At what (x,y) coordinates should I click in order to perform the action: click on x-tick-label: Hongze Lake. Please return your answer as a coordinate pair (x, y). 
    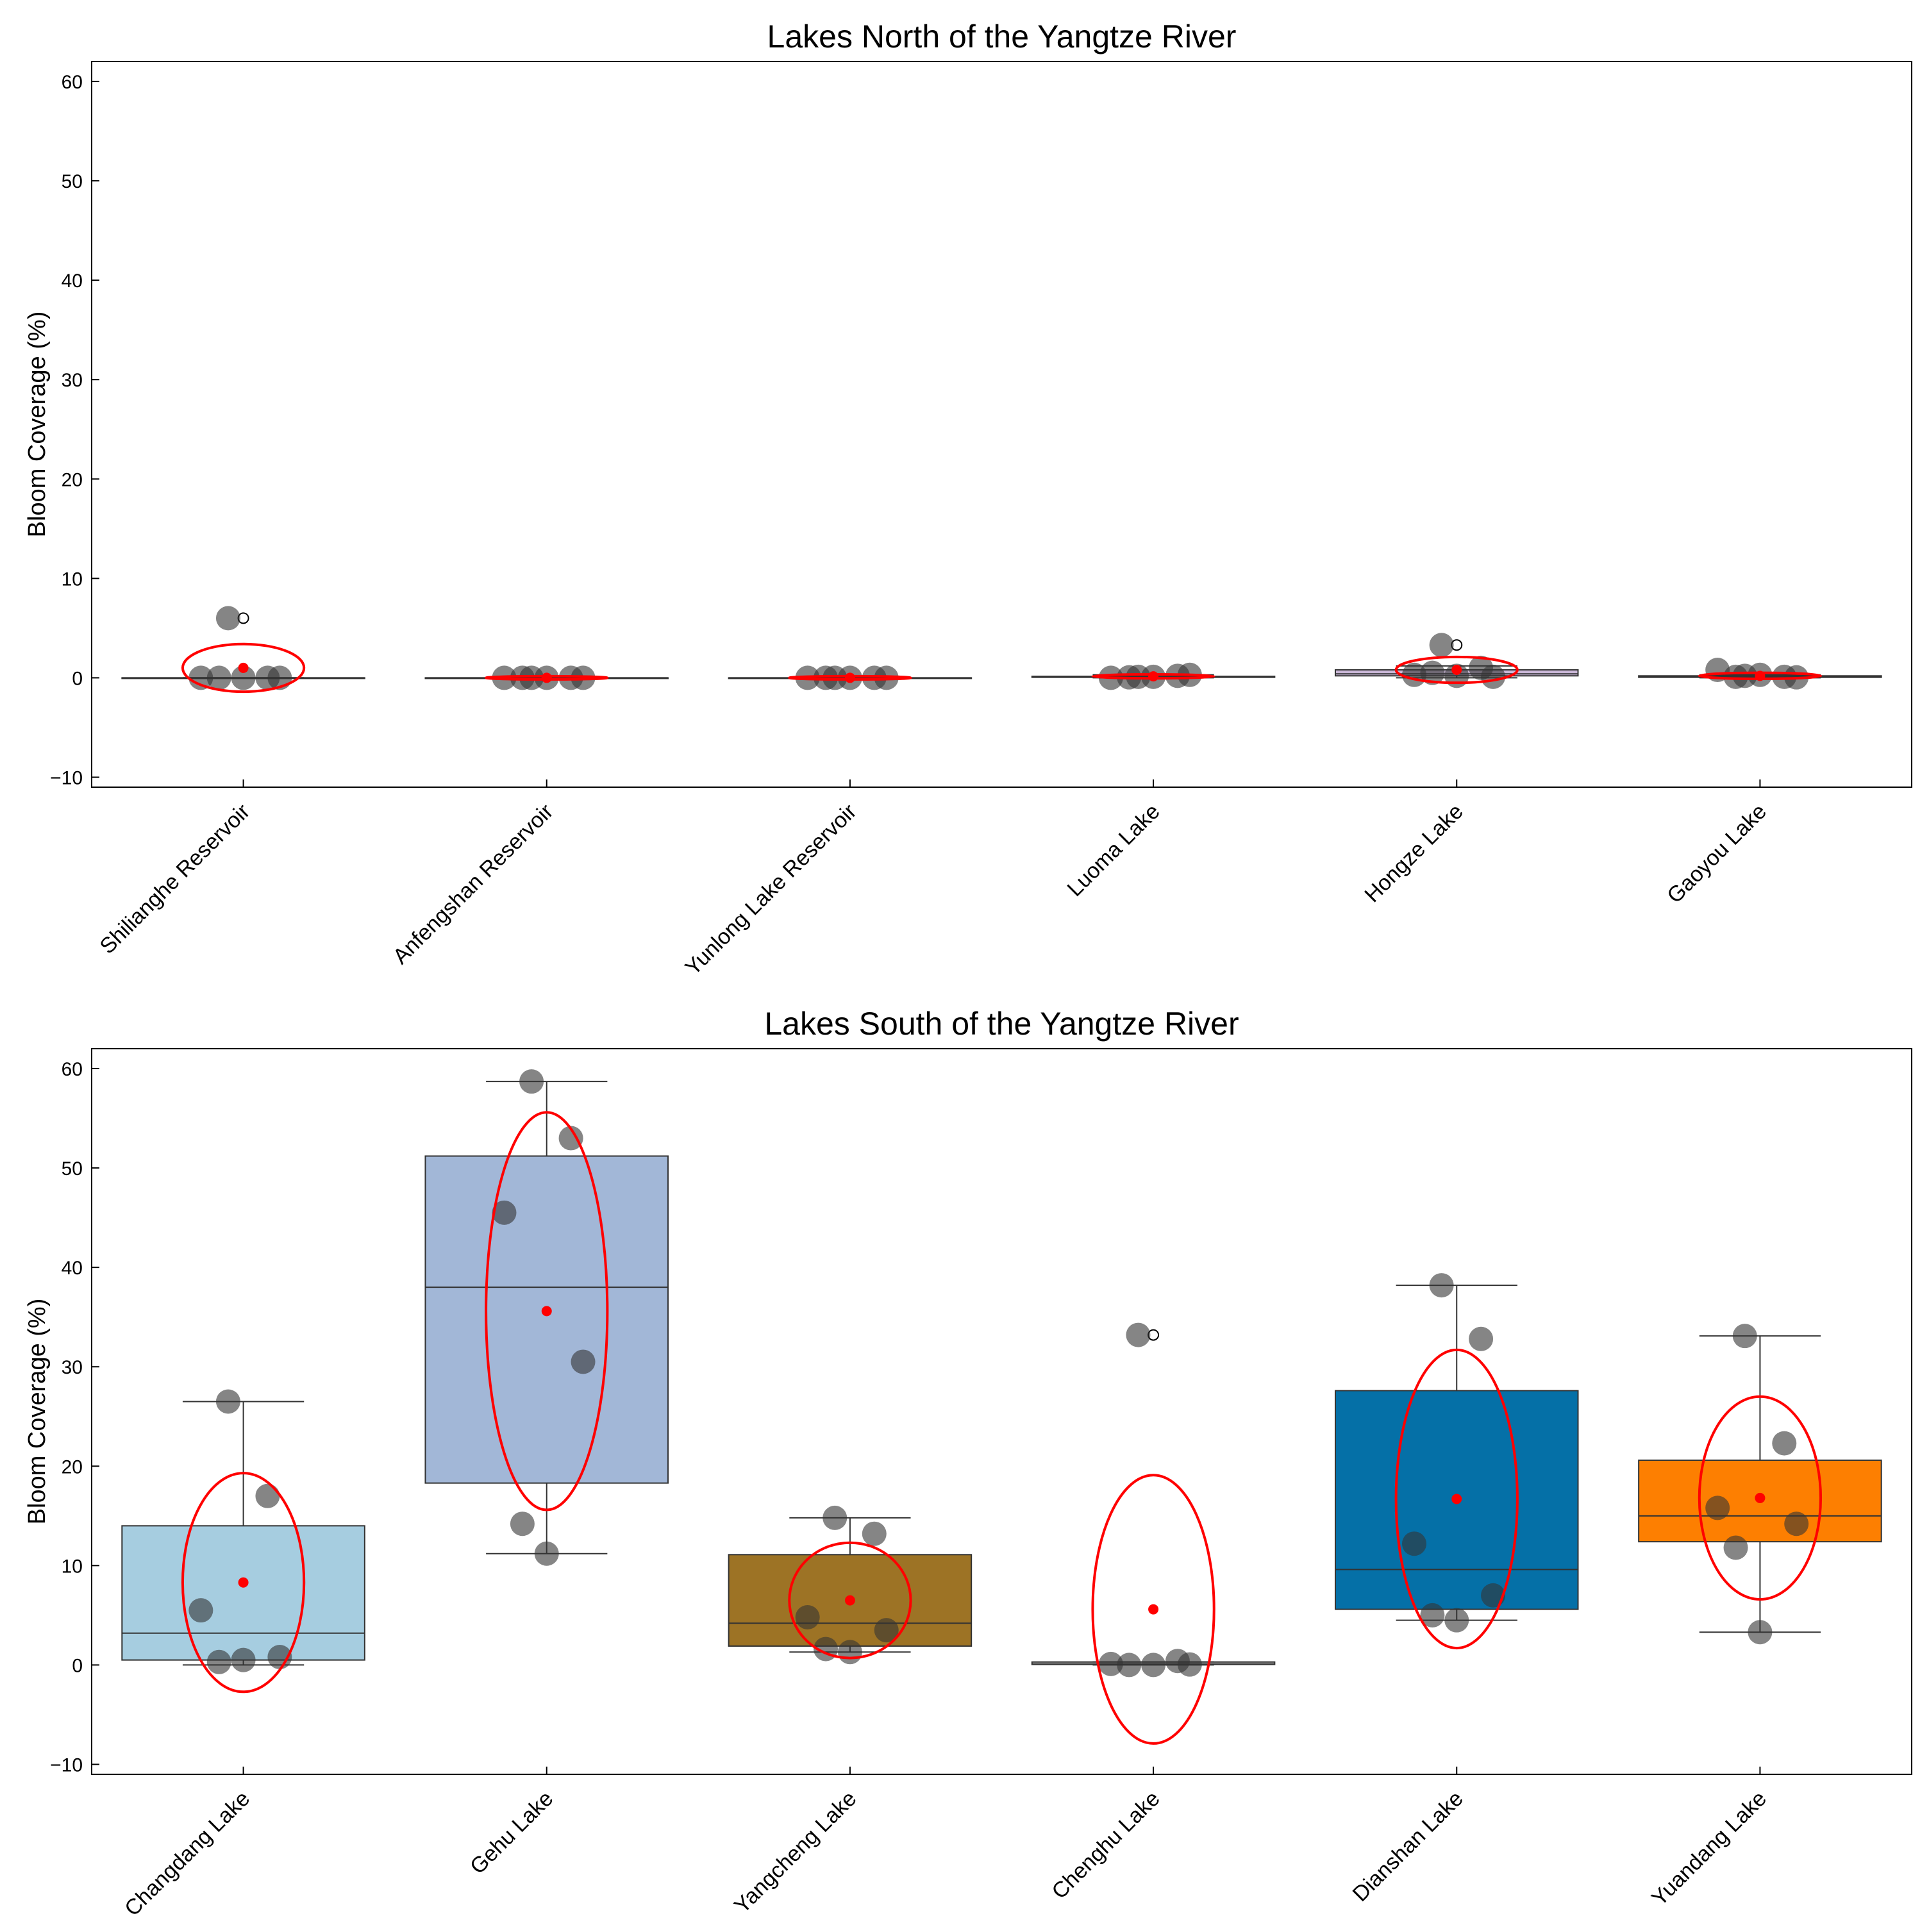
    Looking at the image, I should click on (1414, 854).